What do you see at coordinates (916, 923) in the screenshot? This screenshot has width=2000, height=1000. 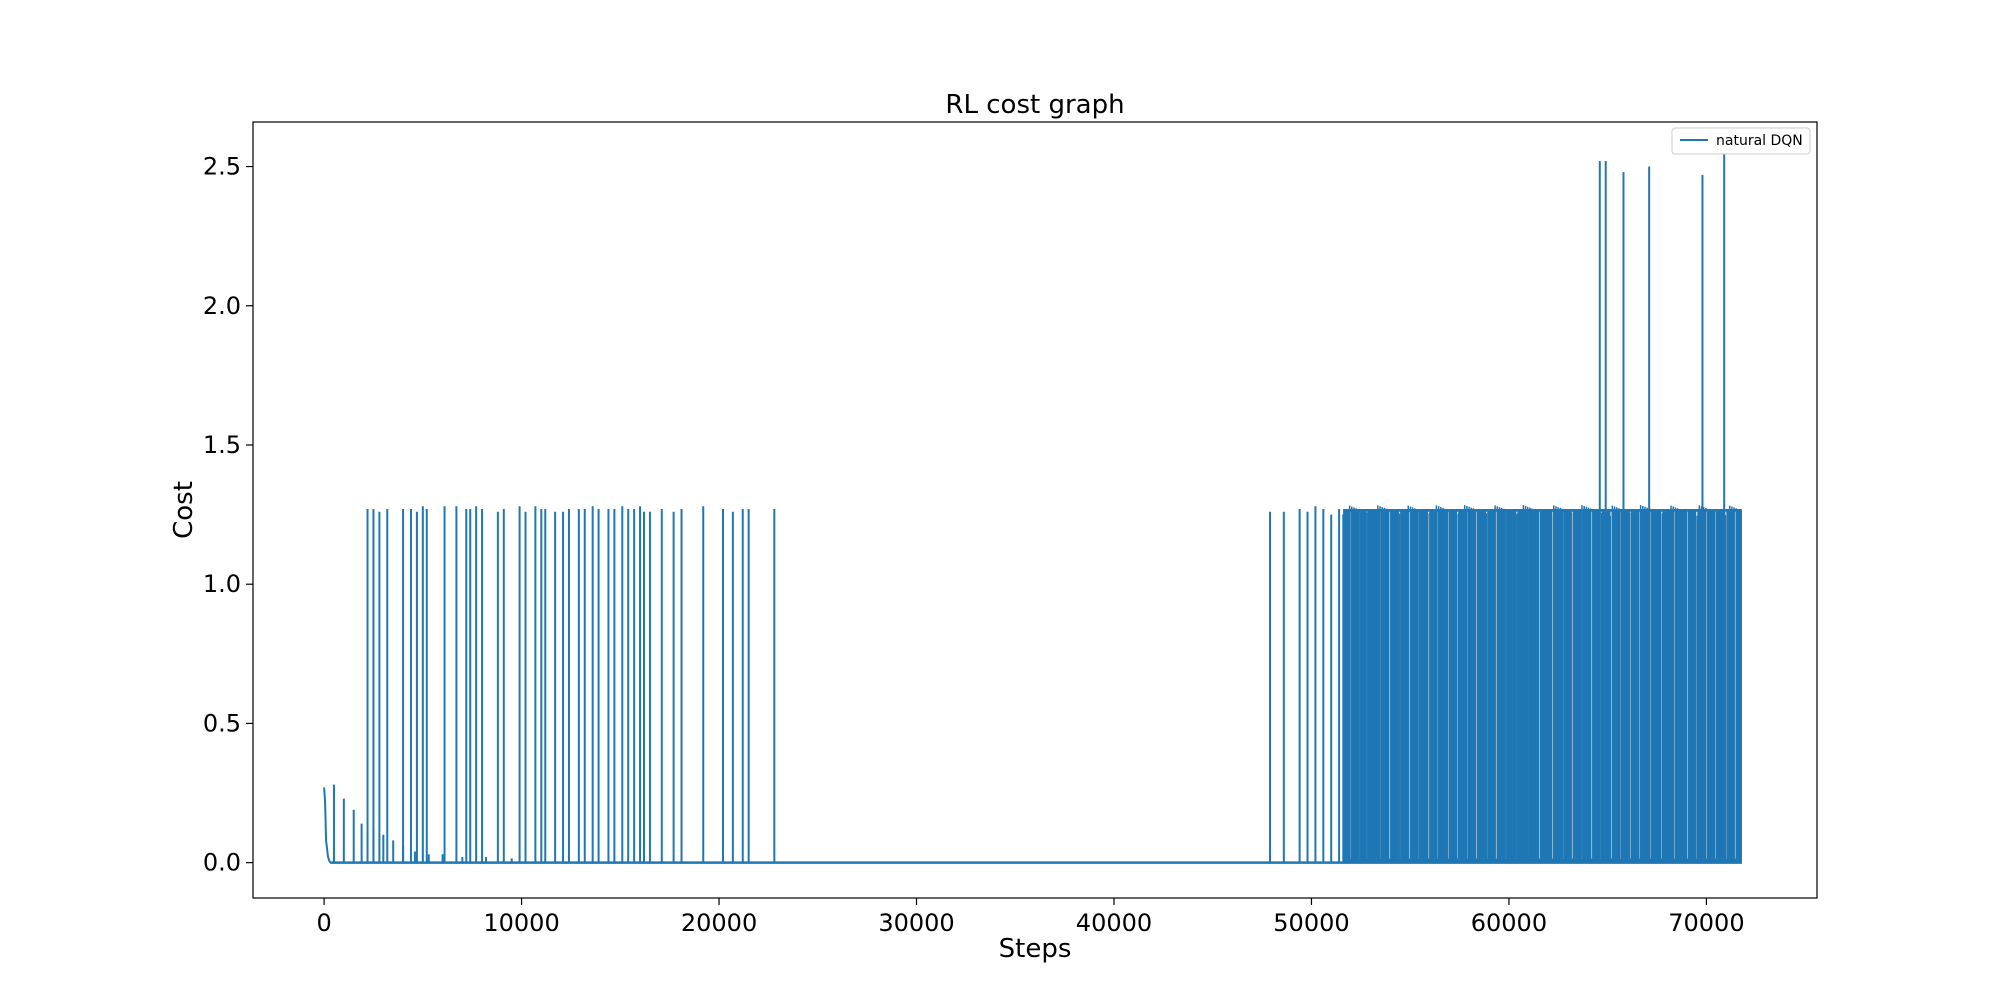 I see `x-tick-label: 30000` at bounding box center [916, 923].